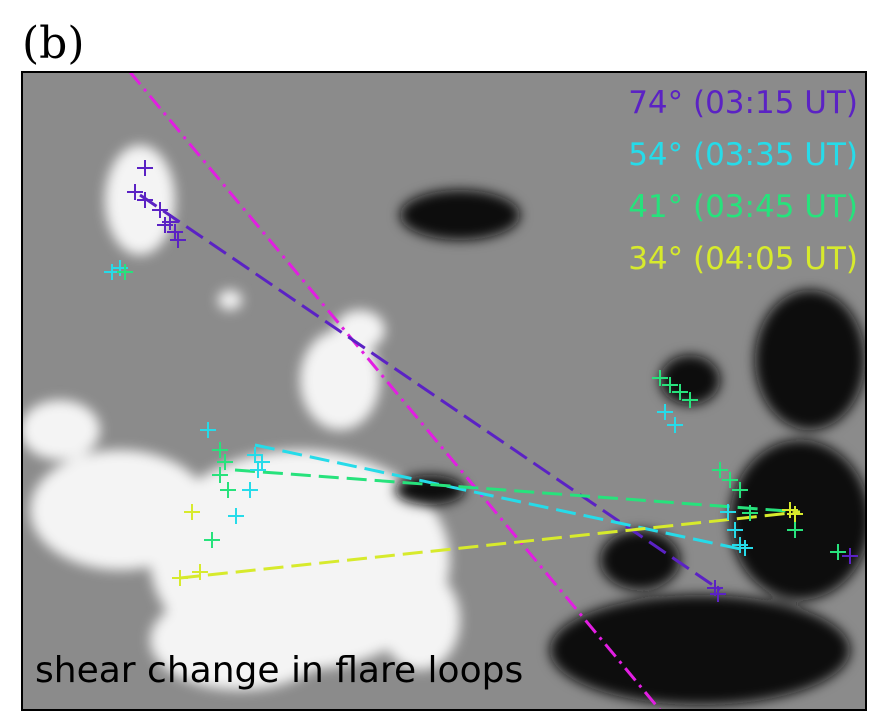 This screenshot has height=717, width=889. What do you see at coordinates (743, 103) in the screenshot?
I see `legend-entry: 74° (03:15 UT)` at bounding box center [743, 103].